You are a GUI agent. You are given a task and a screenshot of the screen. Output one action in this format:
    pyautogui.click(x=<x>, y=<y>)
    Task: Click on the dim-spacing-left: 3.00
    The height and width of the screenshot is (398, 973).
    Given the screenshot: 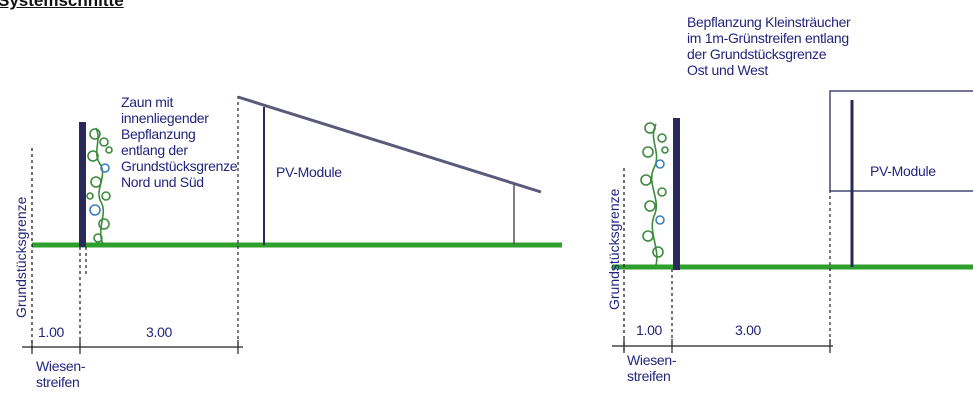 What is the action you would take?
    pyautogui.click(x=159, y=332)
    